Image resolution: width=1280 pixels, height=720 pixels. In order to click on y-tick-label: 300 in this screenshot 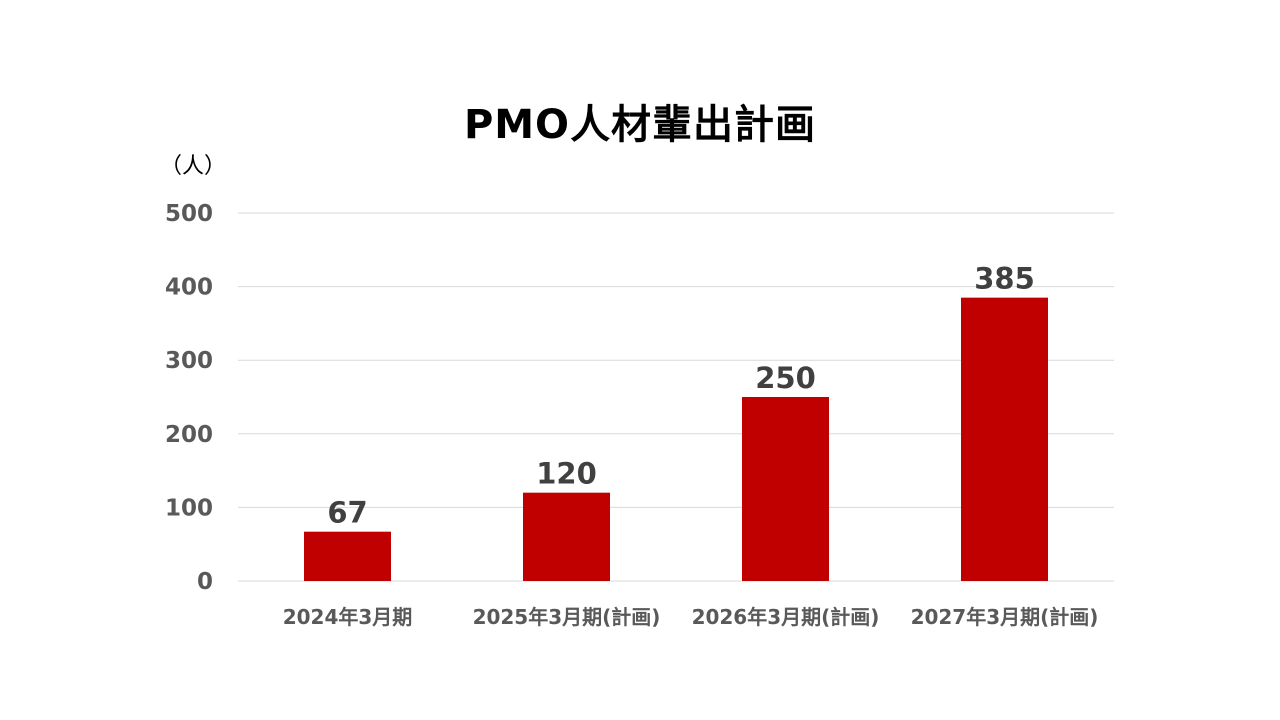, I will do `click(189, 361)`.